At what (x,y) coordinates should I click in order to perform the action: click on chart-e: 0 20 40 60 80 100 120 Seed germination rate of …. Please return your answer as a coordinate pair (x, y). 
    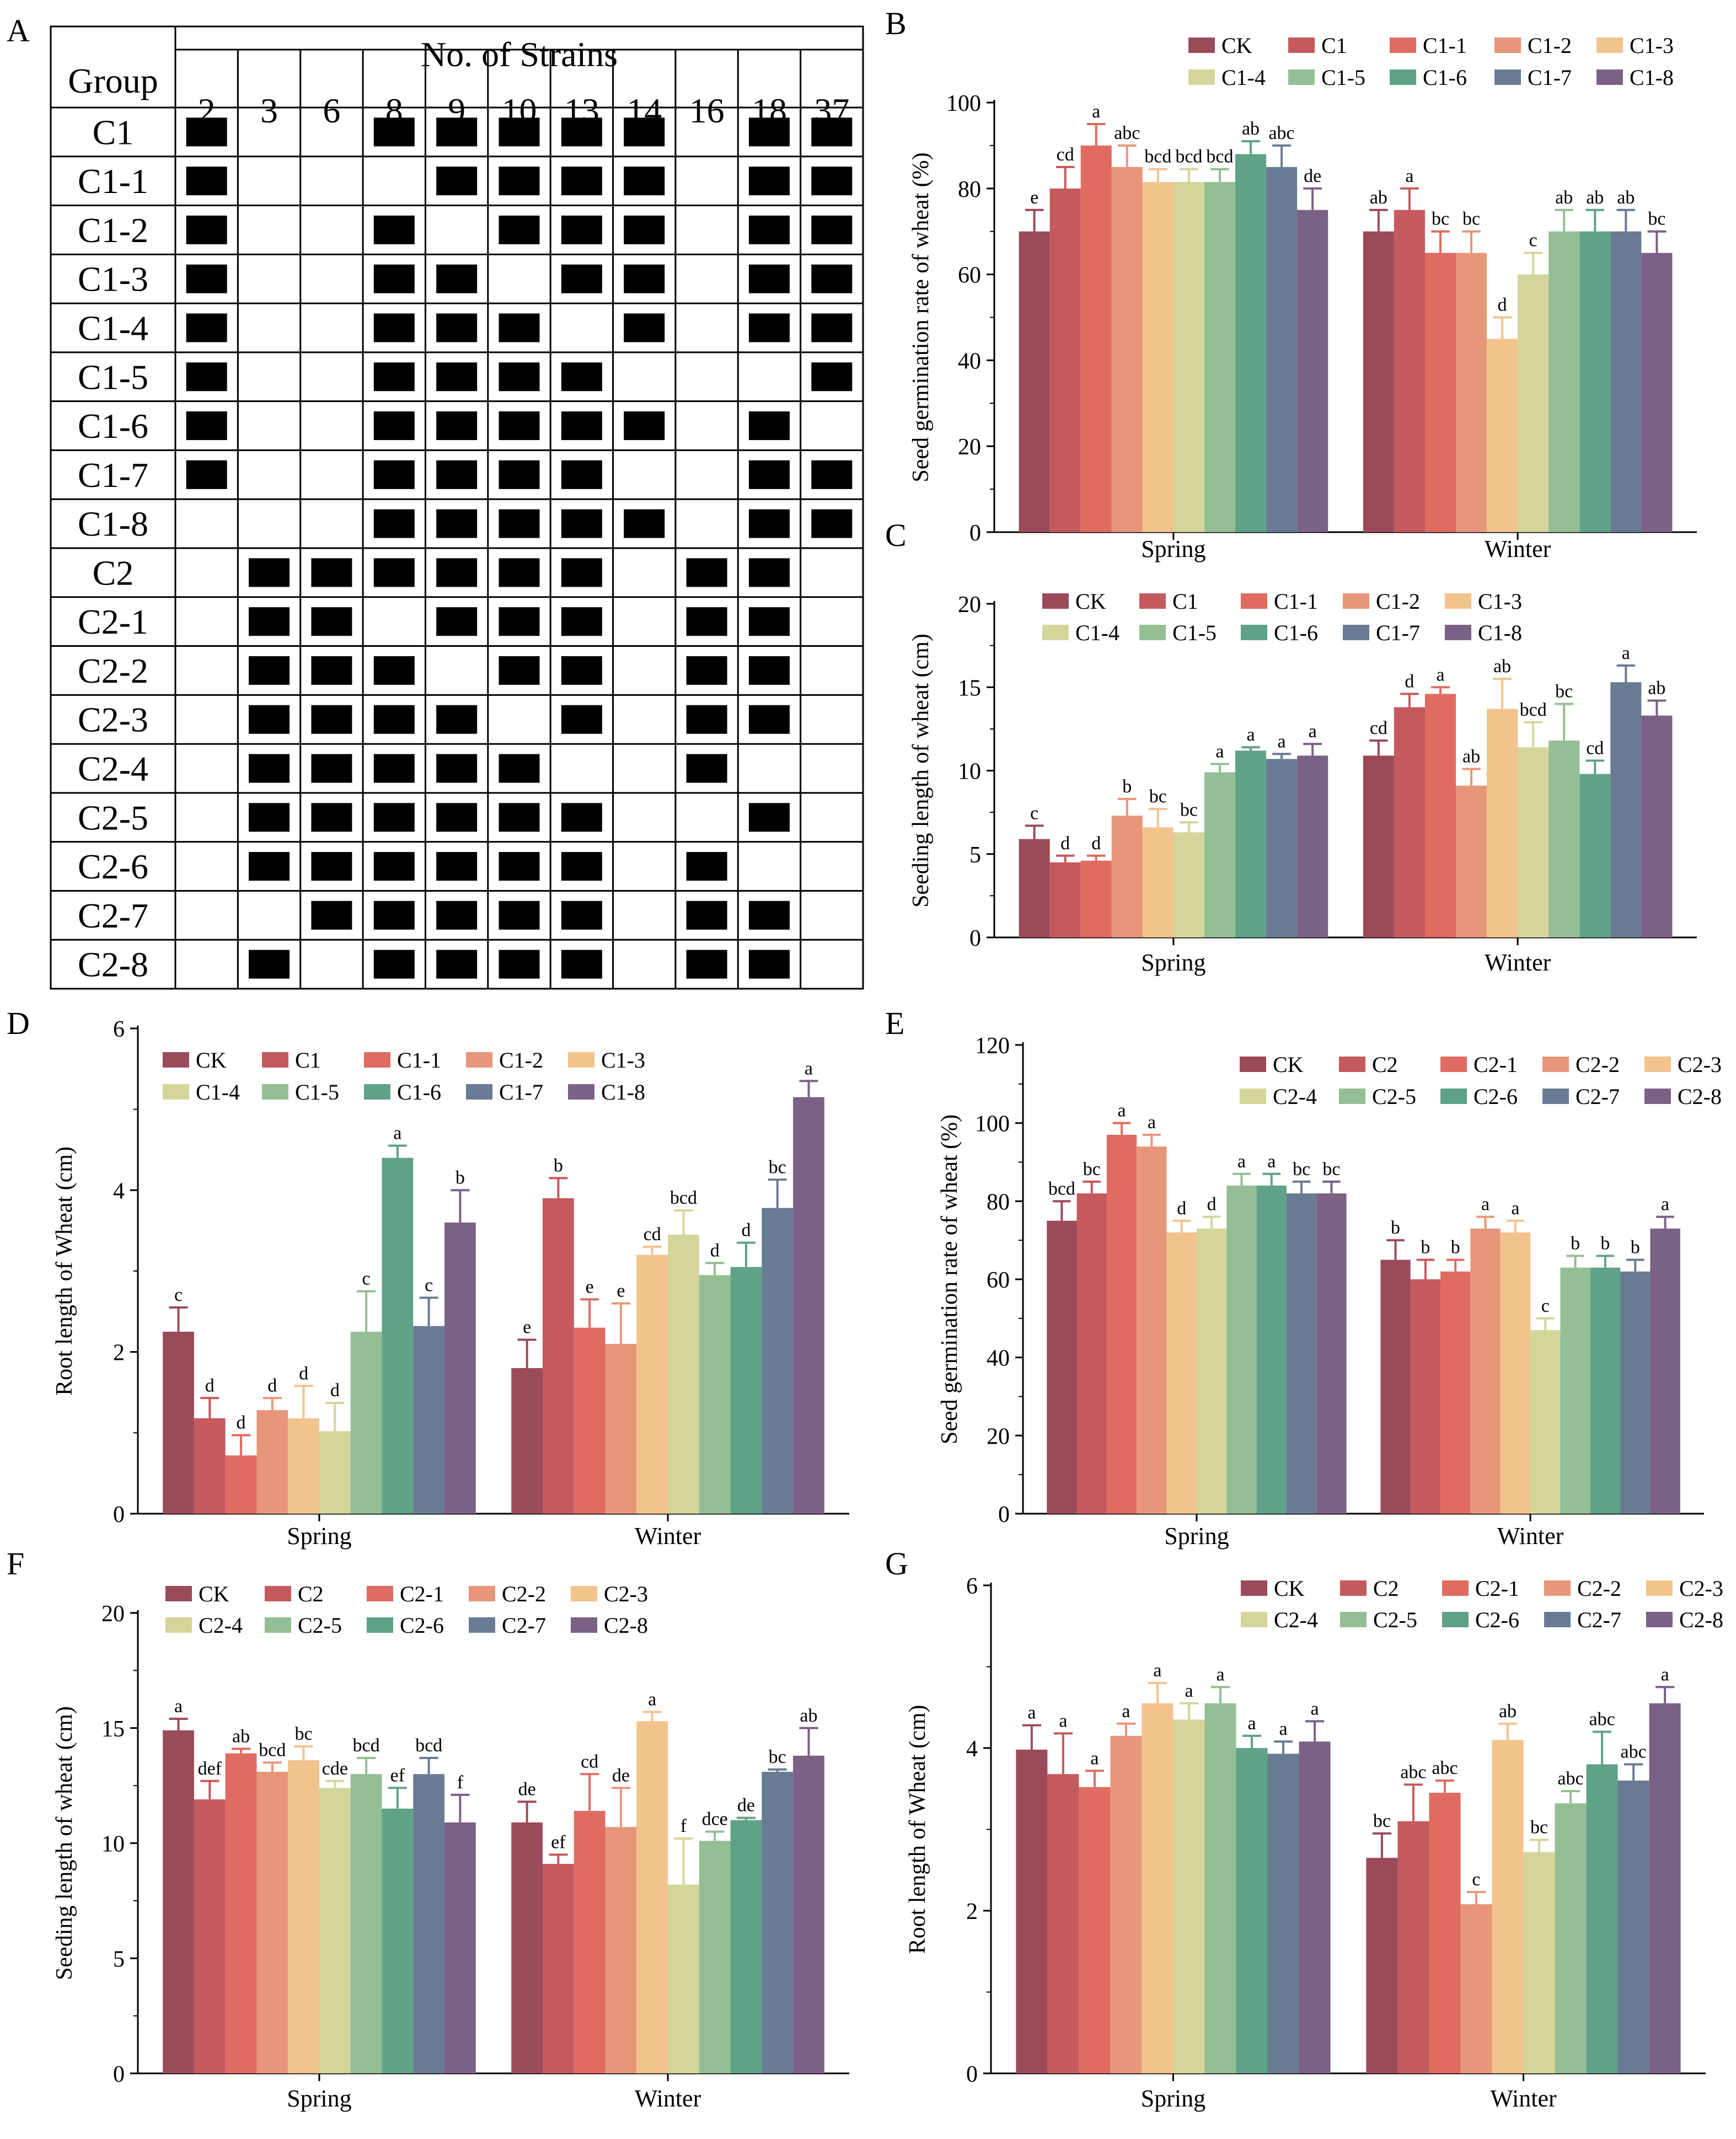
    Looking at the image, I should click on (1329, 1291).